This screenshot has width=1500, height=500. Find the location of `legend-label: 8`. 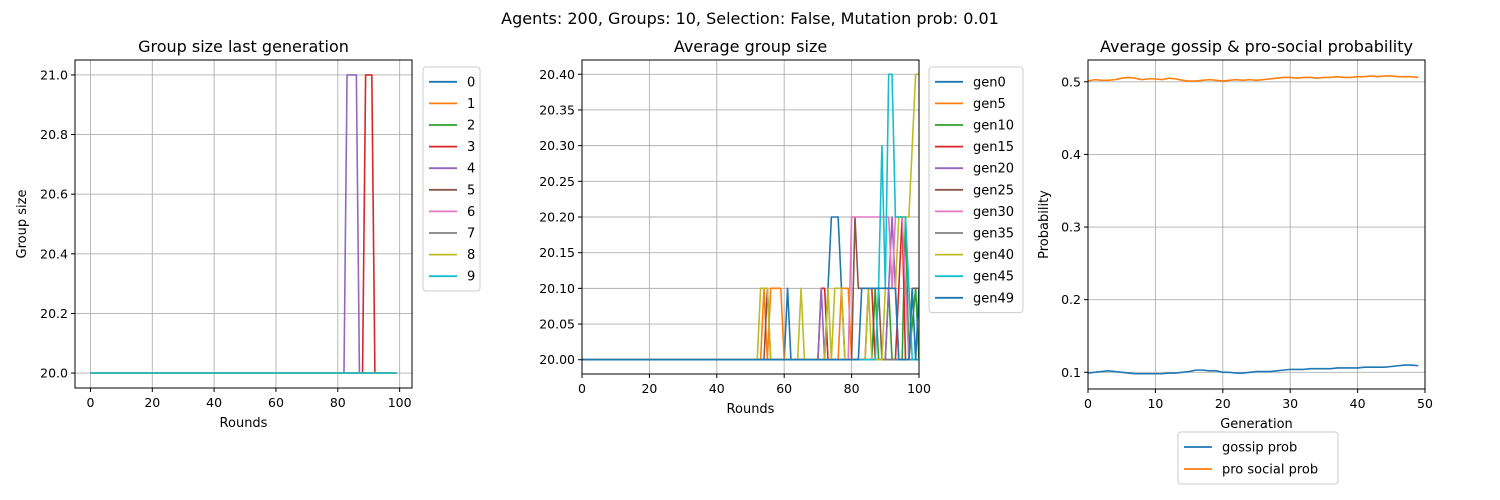

legend-label: 8 is located at coordinates (471, 255).